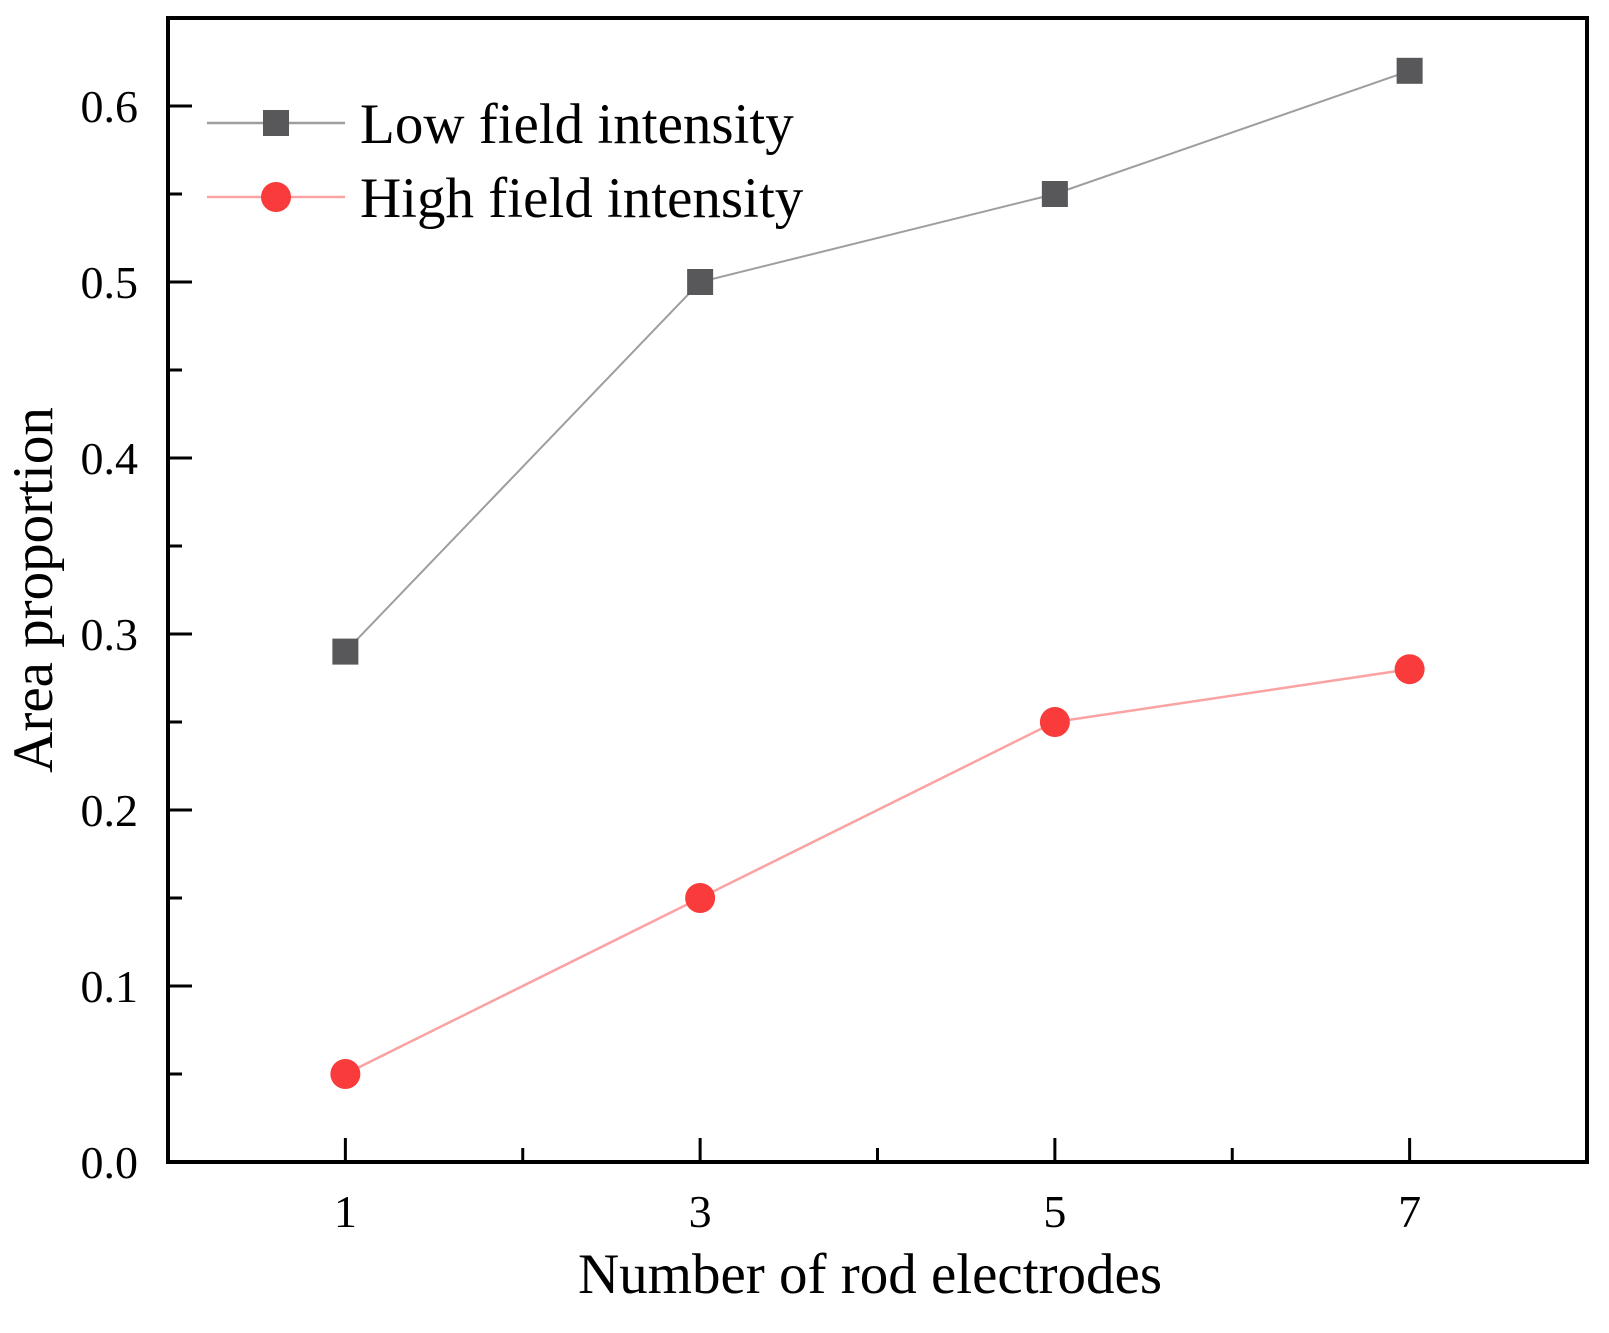 The image size is (1609, 1333). What do you see at coordinates (700, 1211) in the screenshot?
I see `x-tick-label: 3` at bounding box center [700, 1211].